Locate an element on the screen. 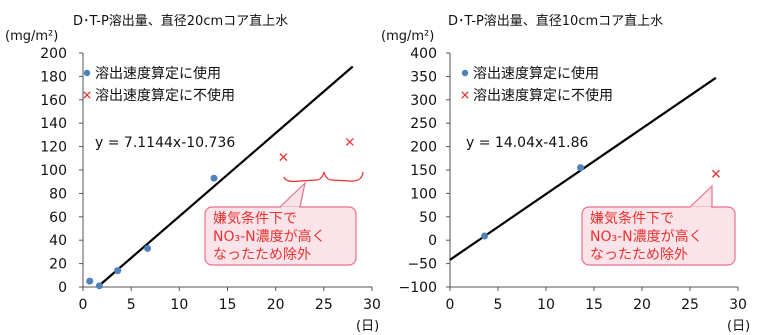 This screenshot has width=760, height=335. y-tick-label: 180 is located at coordinates (53, 77).